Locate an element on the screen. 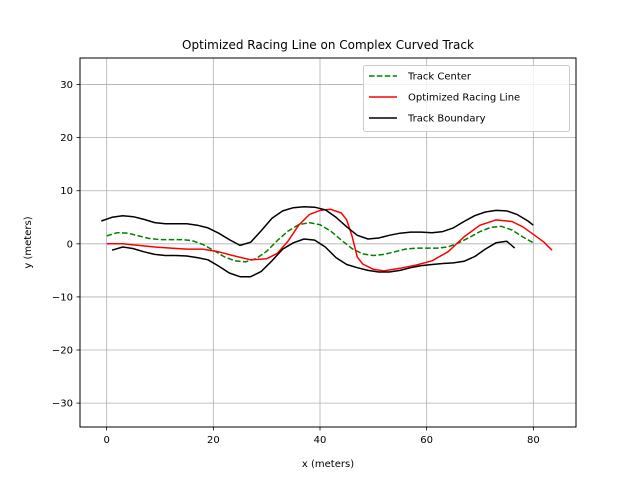 The height and width of the screenshot is (480, 640). x-tick-label: 80 is located at coordinates (533, 440).